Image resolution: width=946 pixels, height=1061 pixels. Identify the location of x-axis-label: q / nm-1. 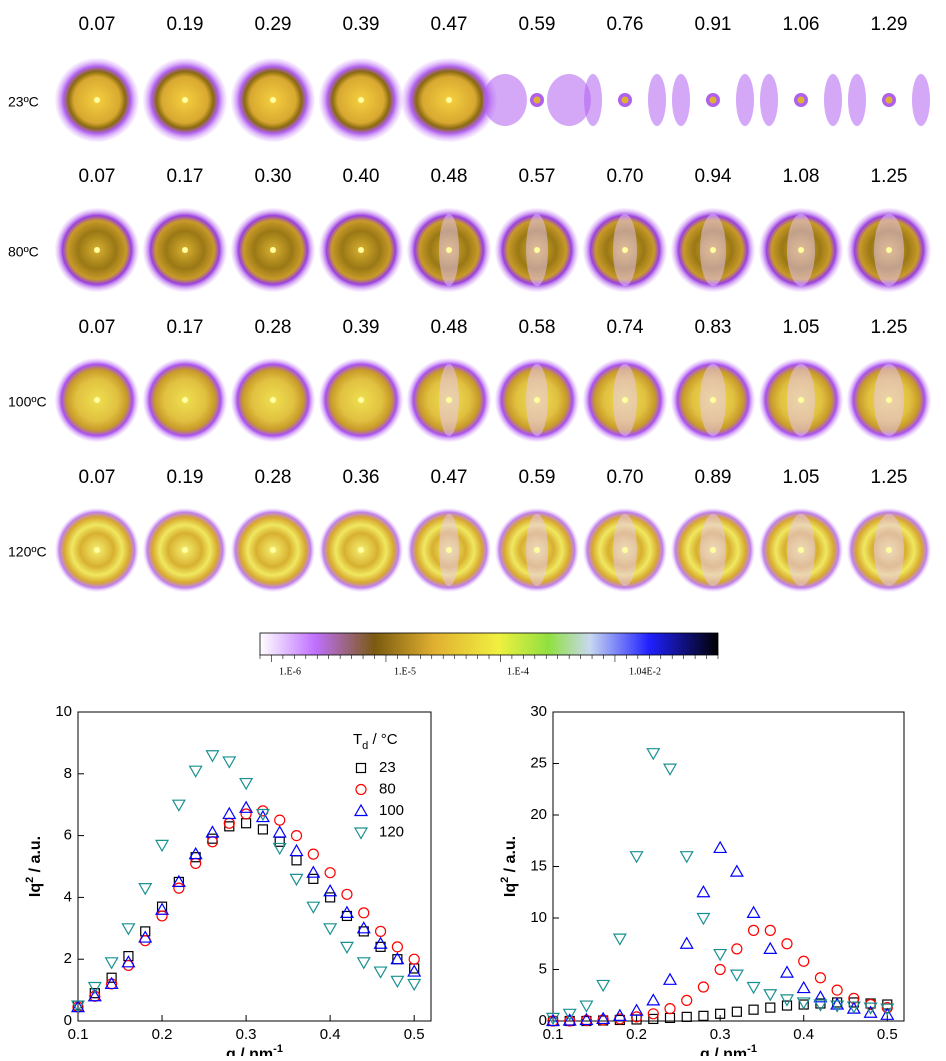
(254, 1049).